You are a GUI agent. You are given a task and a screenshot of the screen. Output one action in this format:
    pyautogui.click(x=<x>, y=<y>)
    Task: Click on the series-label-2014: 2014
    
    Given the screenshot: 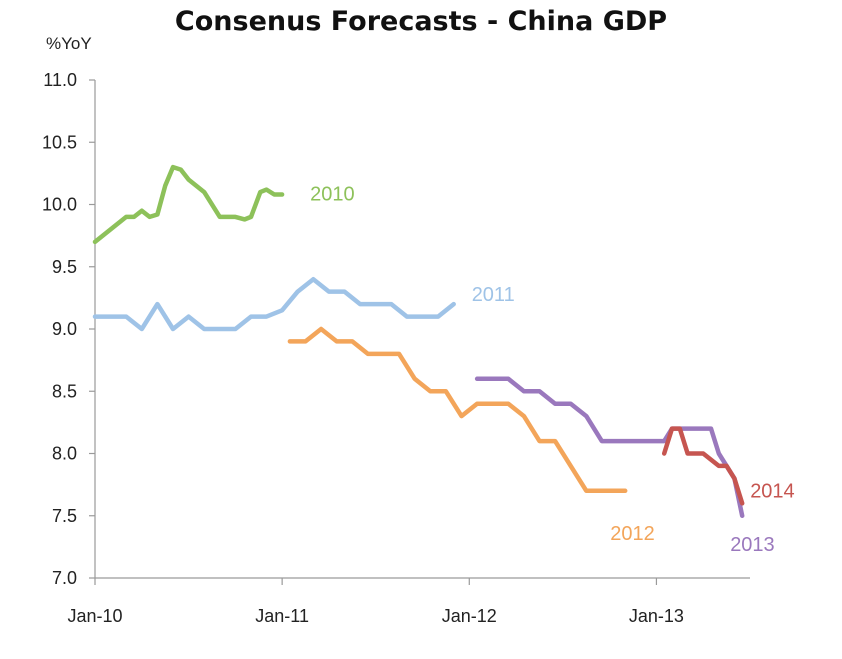 What is the action you would take?
    pyautogui.click(x=772, y=491)
    